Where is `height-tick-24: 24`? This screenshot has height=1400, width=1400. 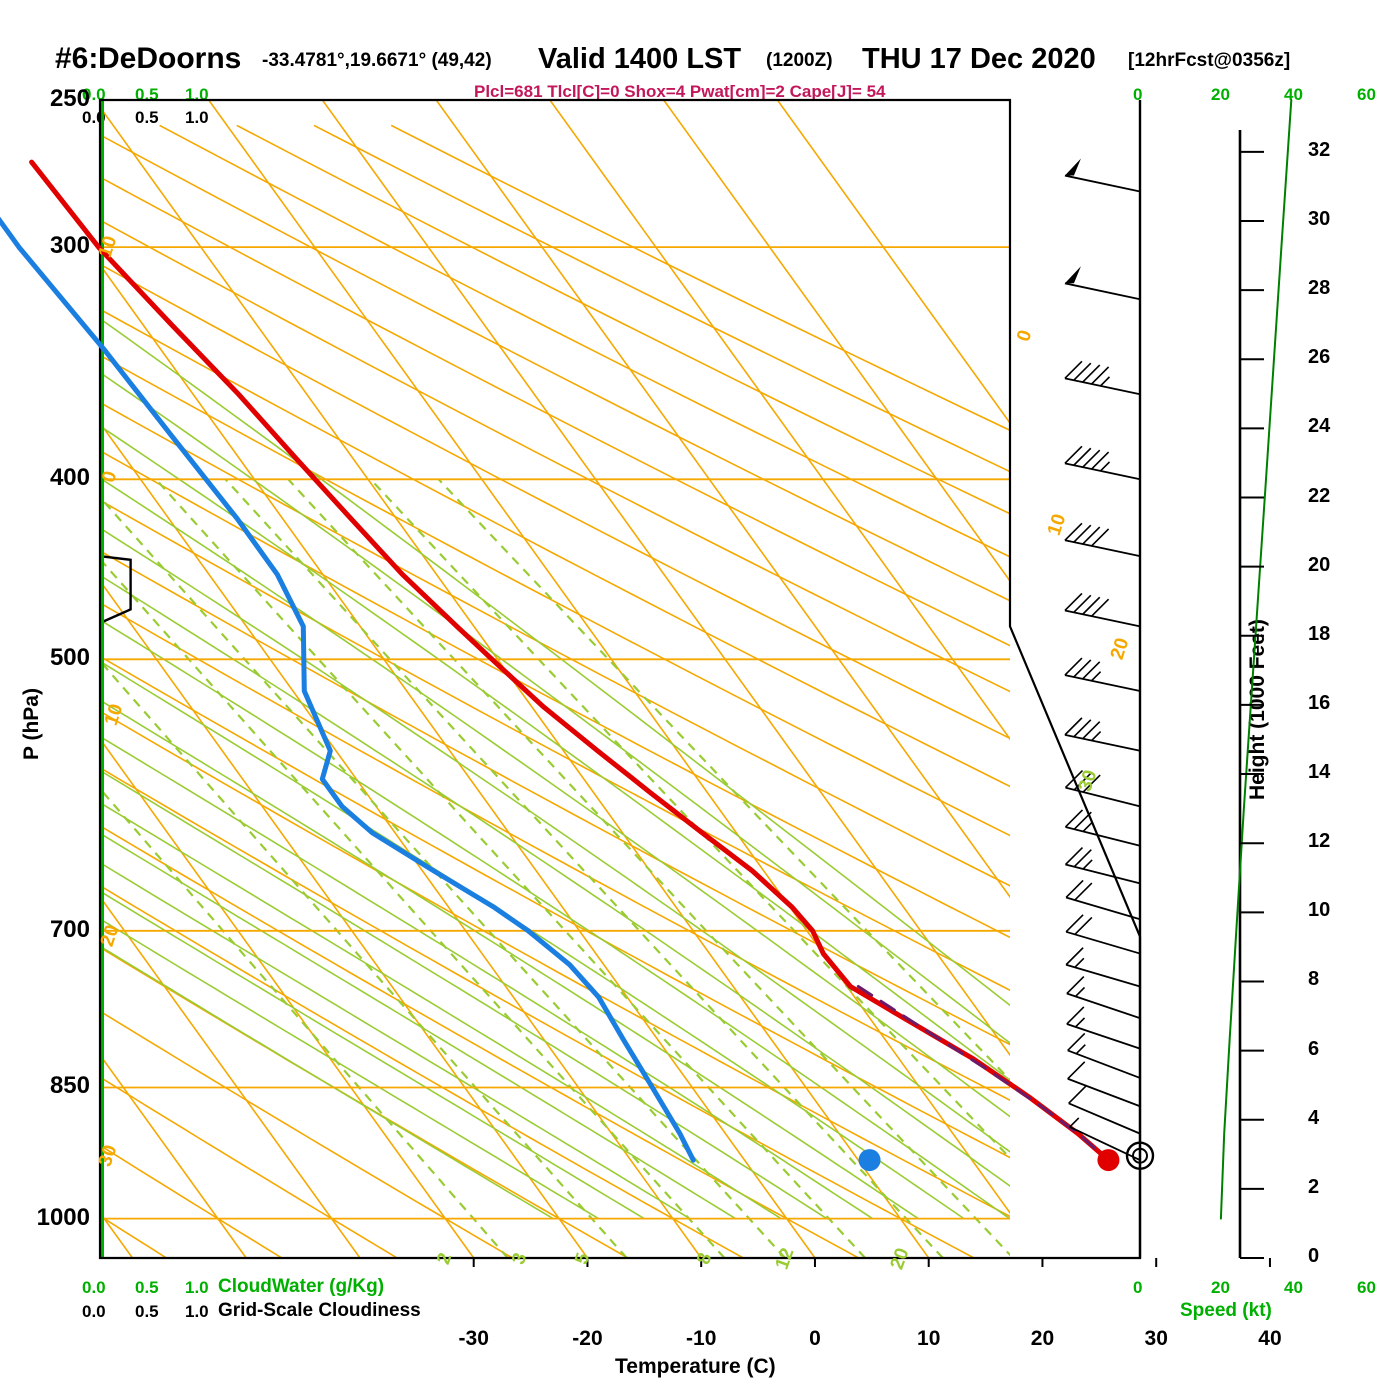 height-tick-24: 24 is located at coordinates (1319, 426).